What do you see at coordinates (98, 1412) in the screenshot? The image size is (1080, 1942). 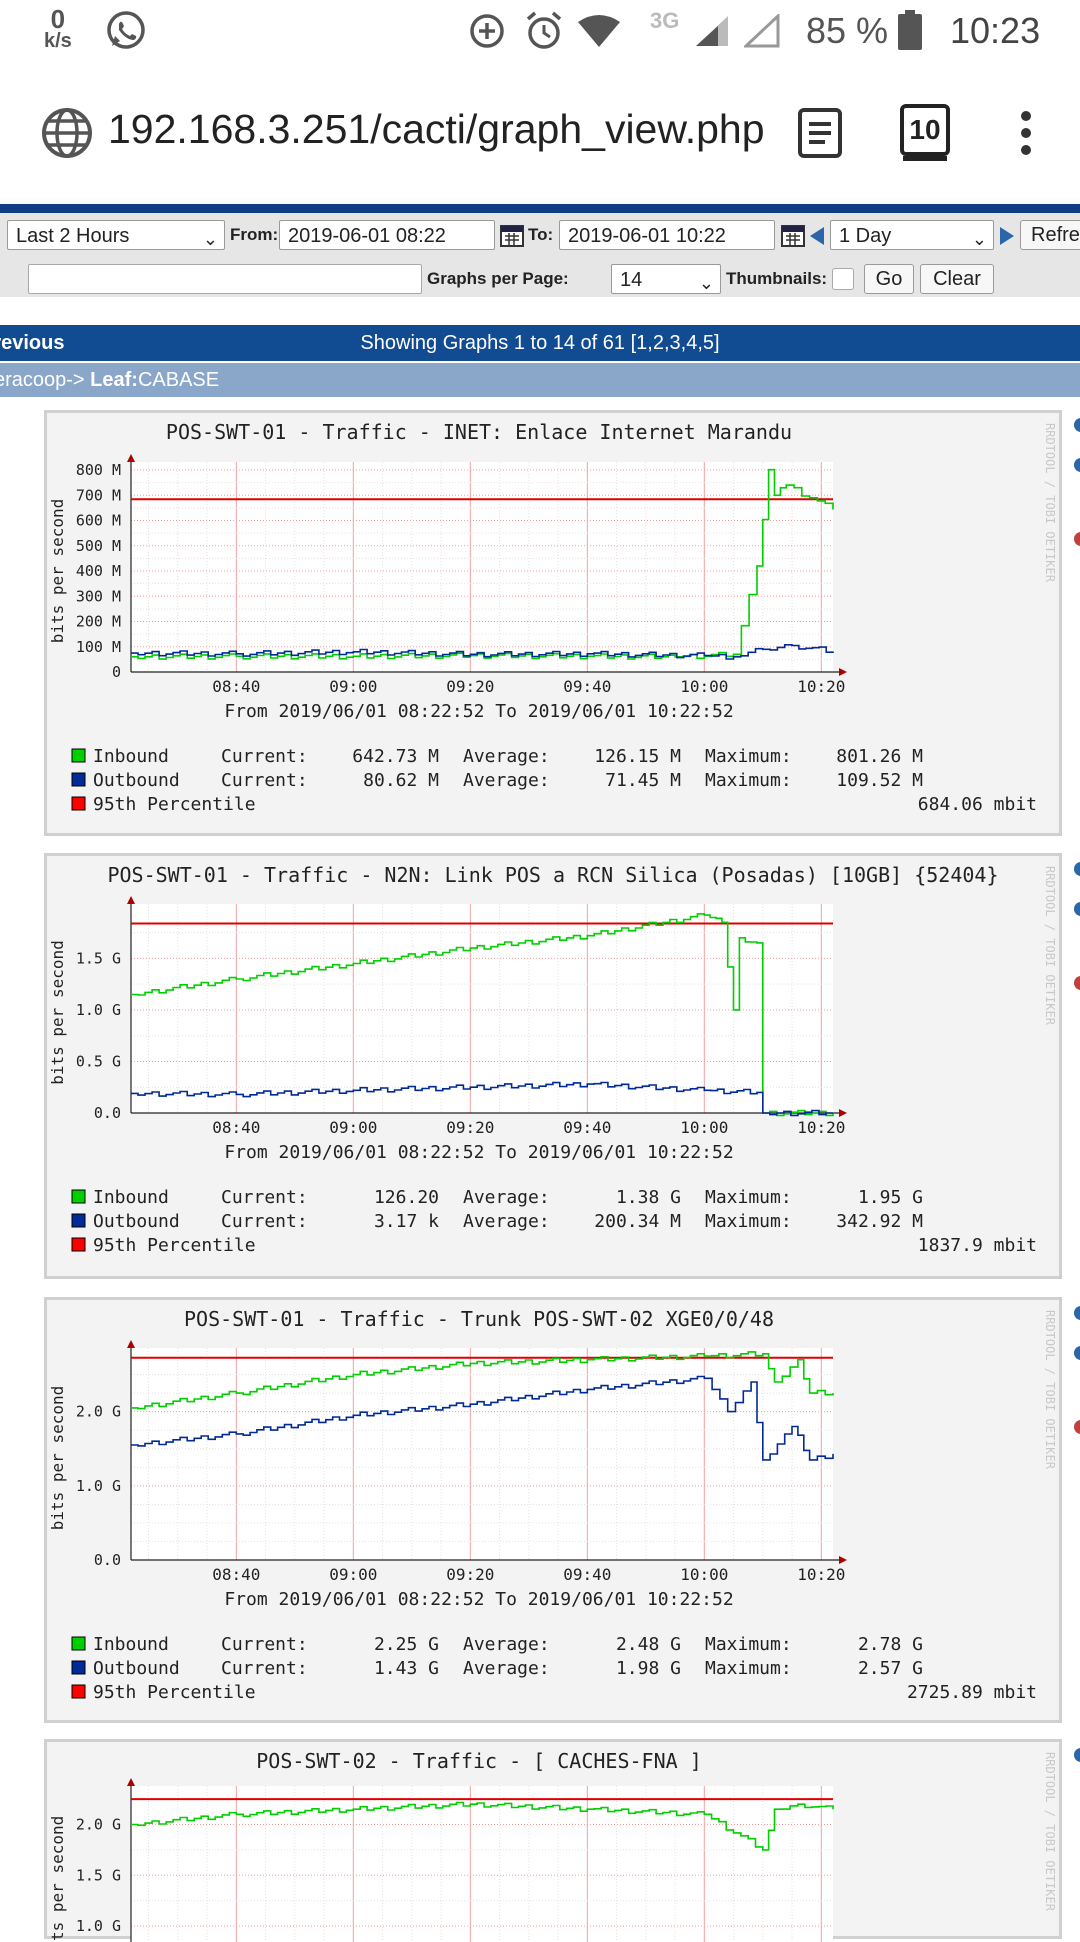 I see `y-tick-label: 2.0 G` at bounding box center [98, 1412].